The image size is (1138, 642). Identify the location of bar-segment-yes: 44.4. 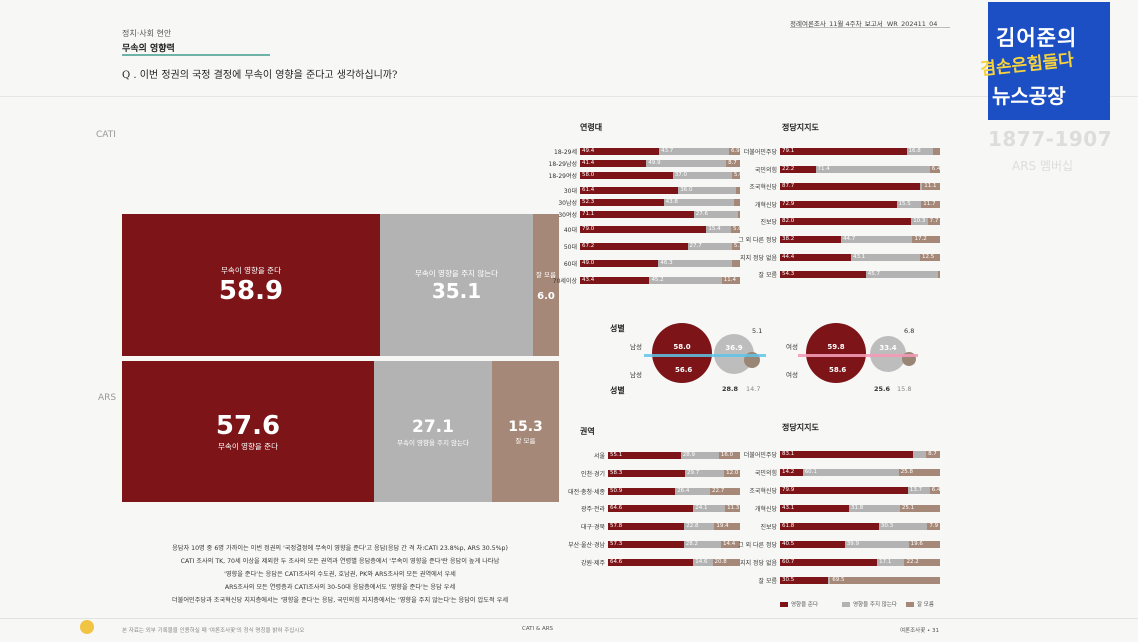
(816, 257).